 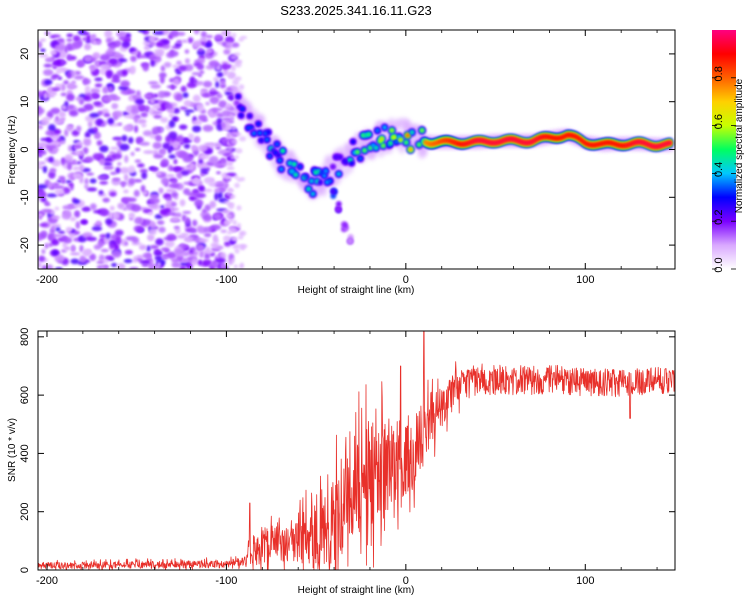 What do you see at coordinates (719, 169) in the screenshot?
I see `colorbar-tick-label: 0.4` at bounding box center [719, 169].